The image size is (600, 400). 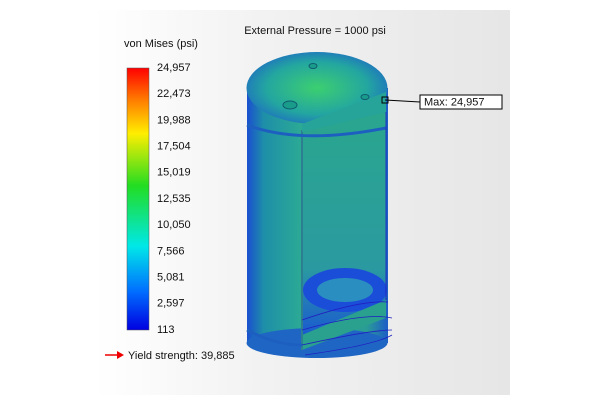 What do you see at coordinates (161, 44) in the screenshot?
I see `legend-title: von Mises (psi)` at bounding box center [161, 44].